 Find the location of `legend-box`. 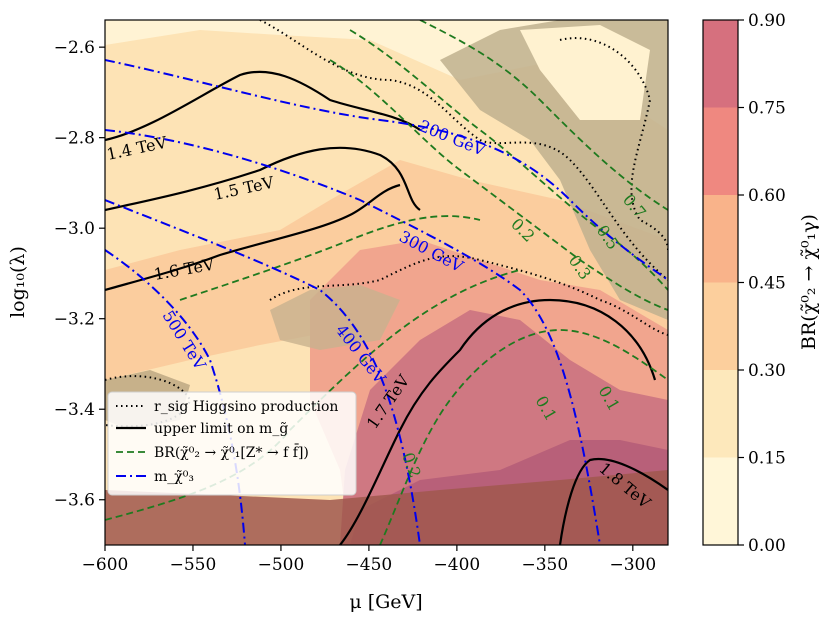

legend-box is located at coordinates (232, 443).